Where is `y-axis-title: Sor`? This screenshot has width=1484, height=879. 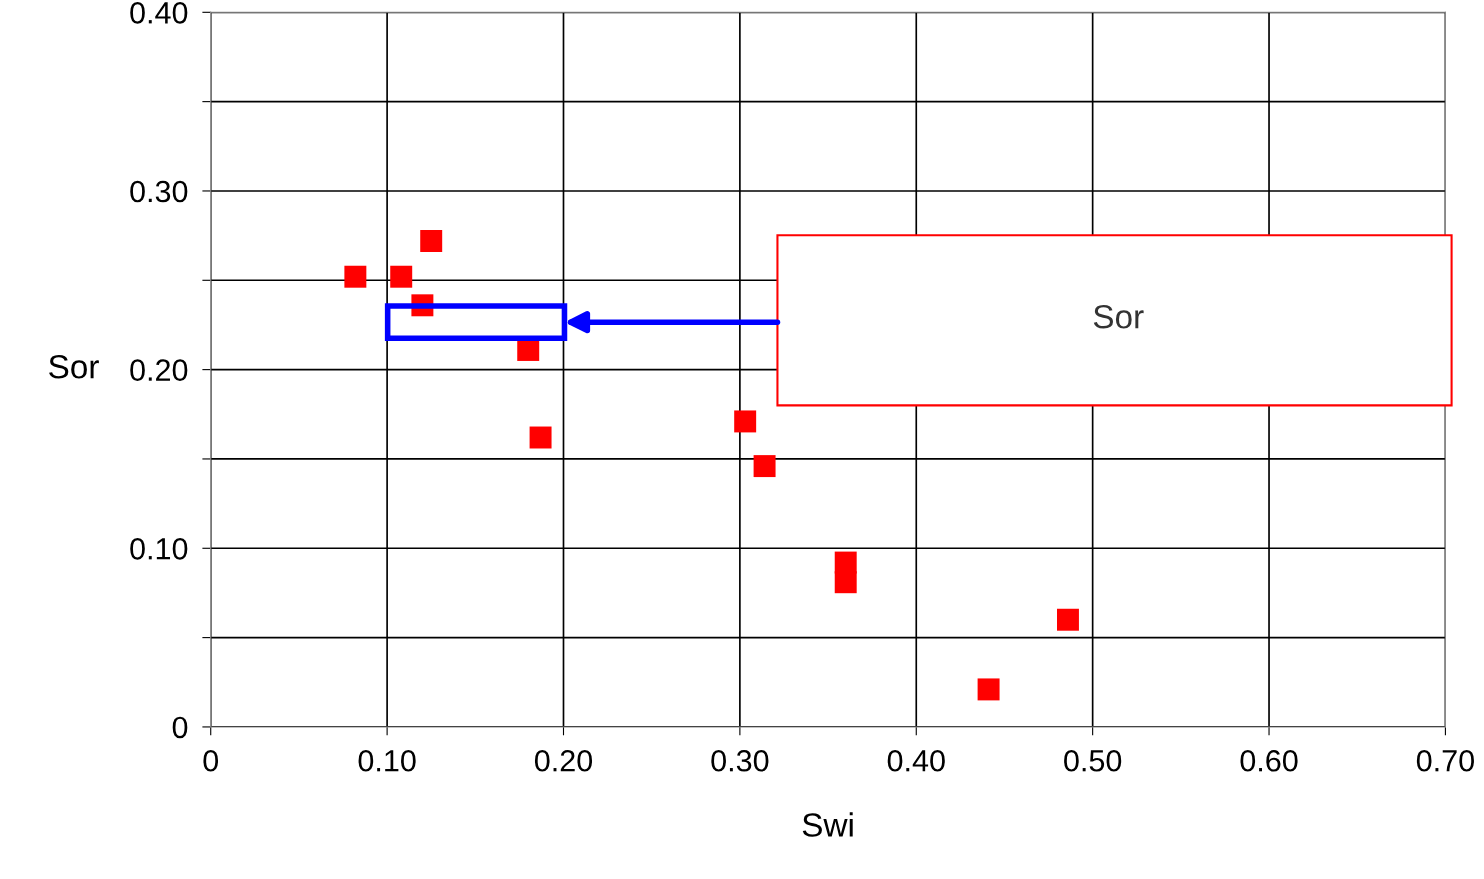
y-axis-title: Sor is located at coordinates (74, 366).